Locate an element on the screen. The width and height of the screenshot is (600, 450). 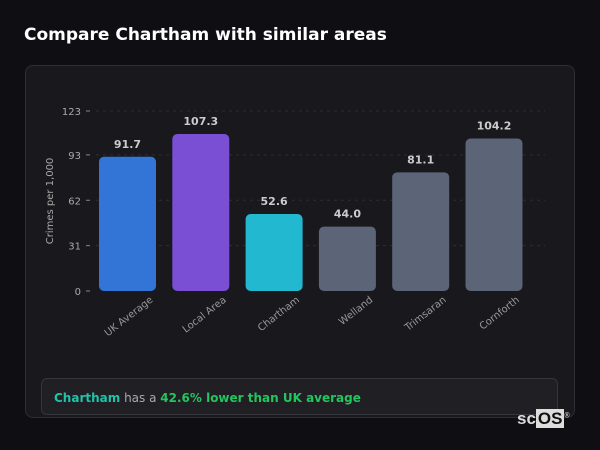
y-tick-label: 62 is located at coordinates (74, 201).